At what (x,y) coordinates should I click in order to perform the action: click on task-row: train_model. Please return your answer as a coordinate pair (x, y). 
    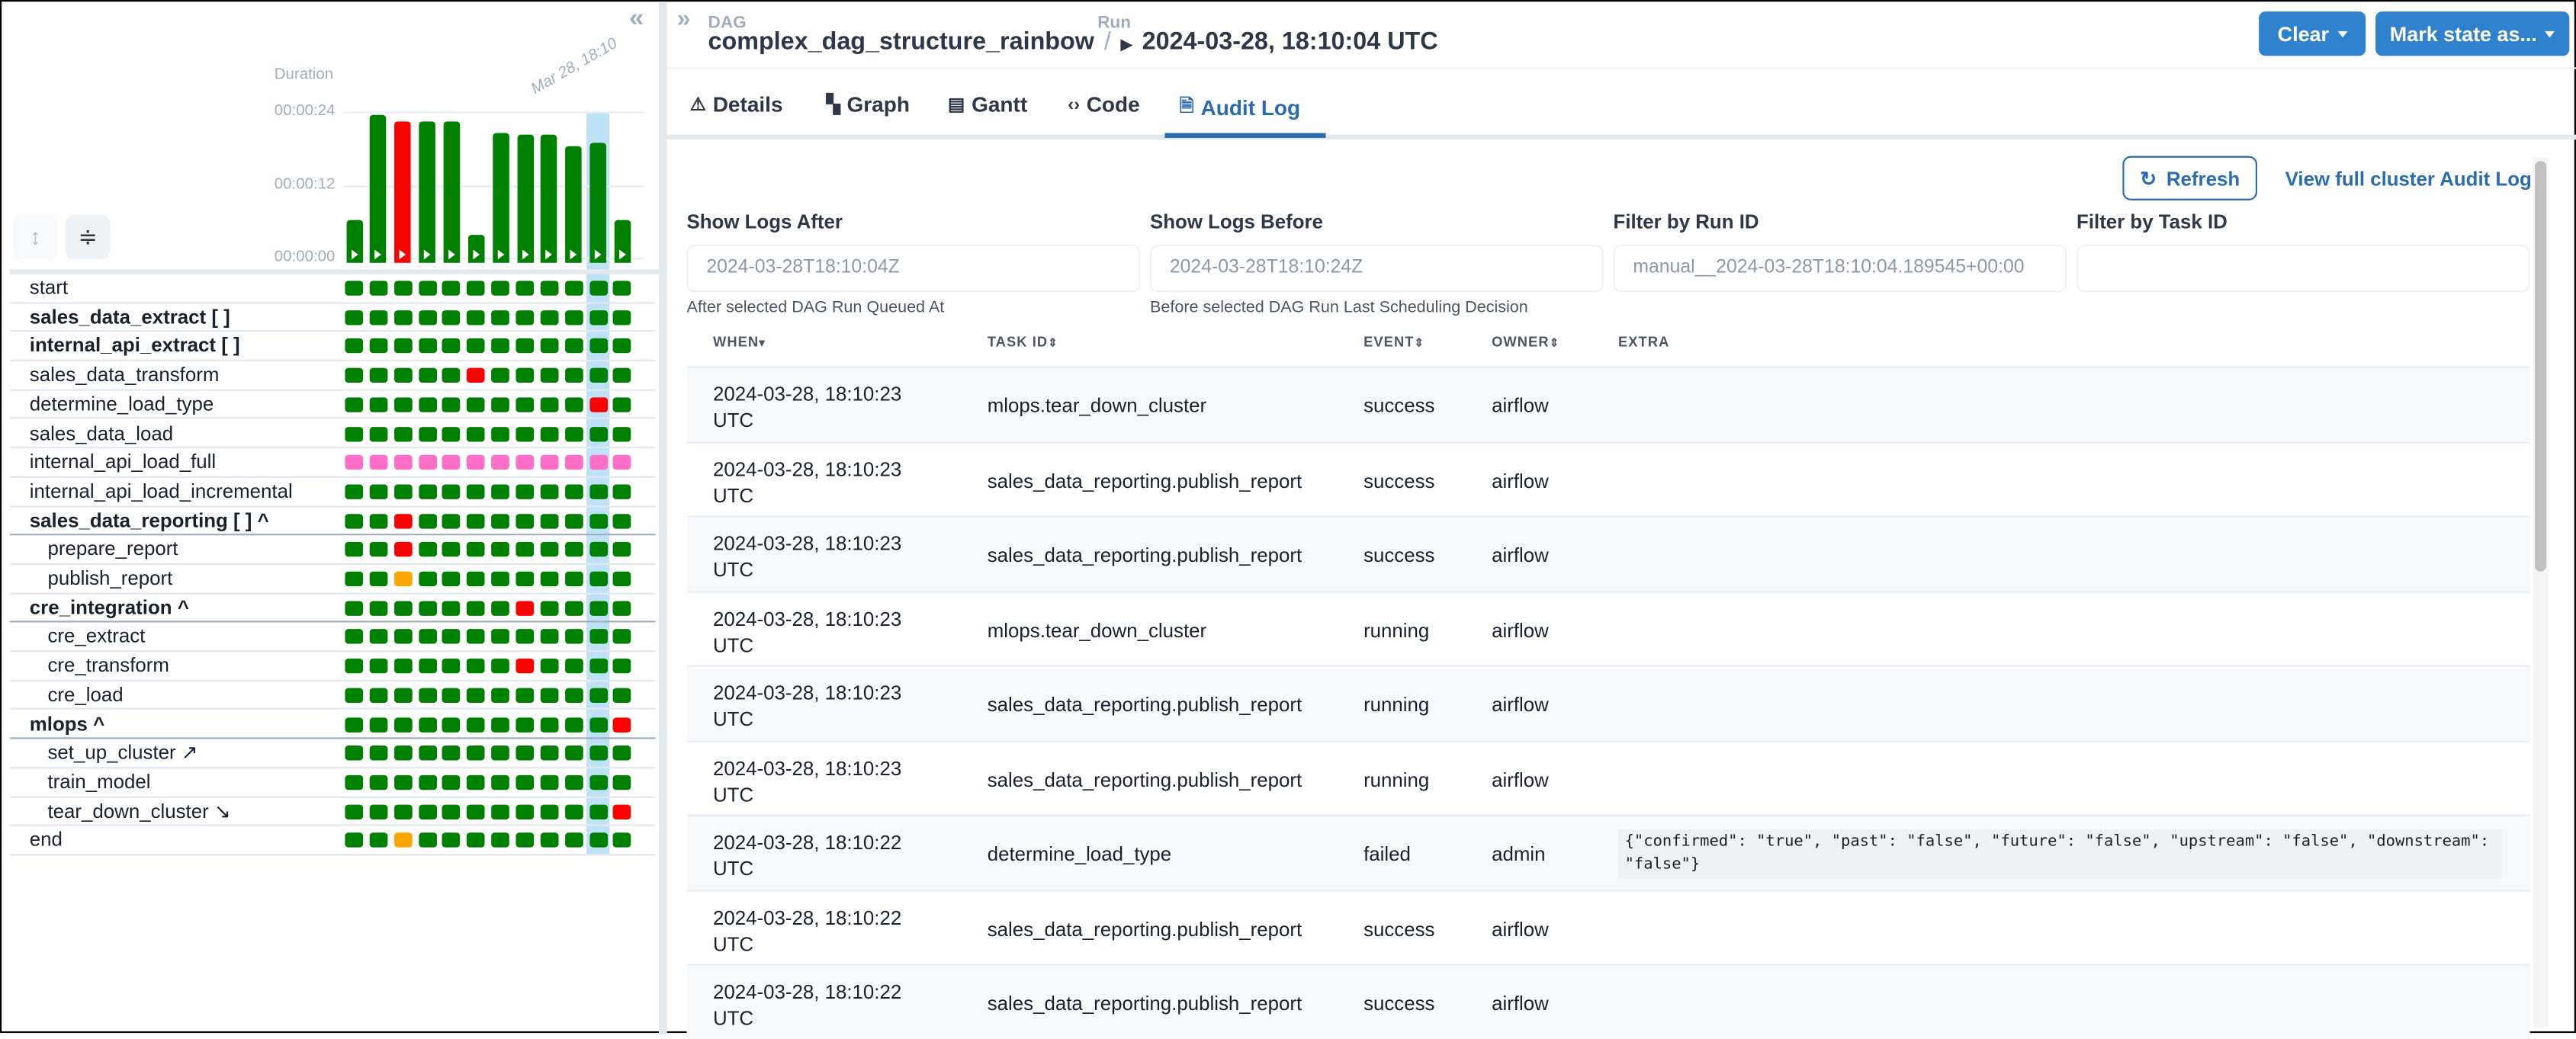
    Looking at the image, I should click on (332, 783).